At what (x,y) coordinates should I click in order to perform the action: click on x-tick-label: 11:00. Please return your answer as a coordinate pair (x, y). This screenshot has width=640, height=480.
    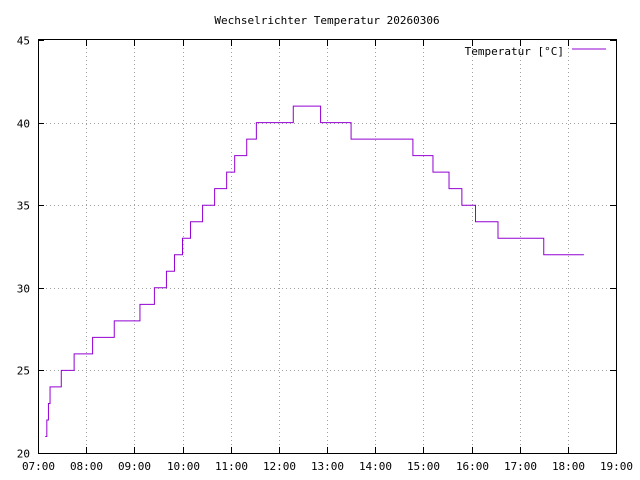
    Looking at the image, I should click on (231, 466).